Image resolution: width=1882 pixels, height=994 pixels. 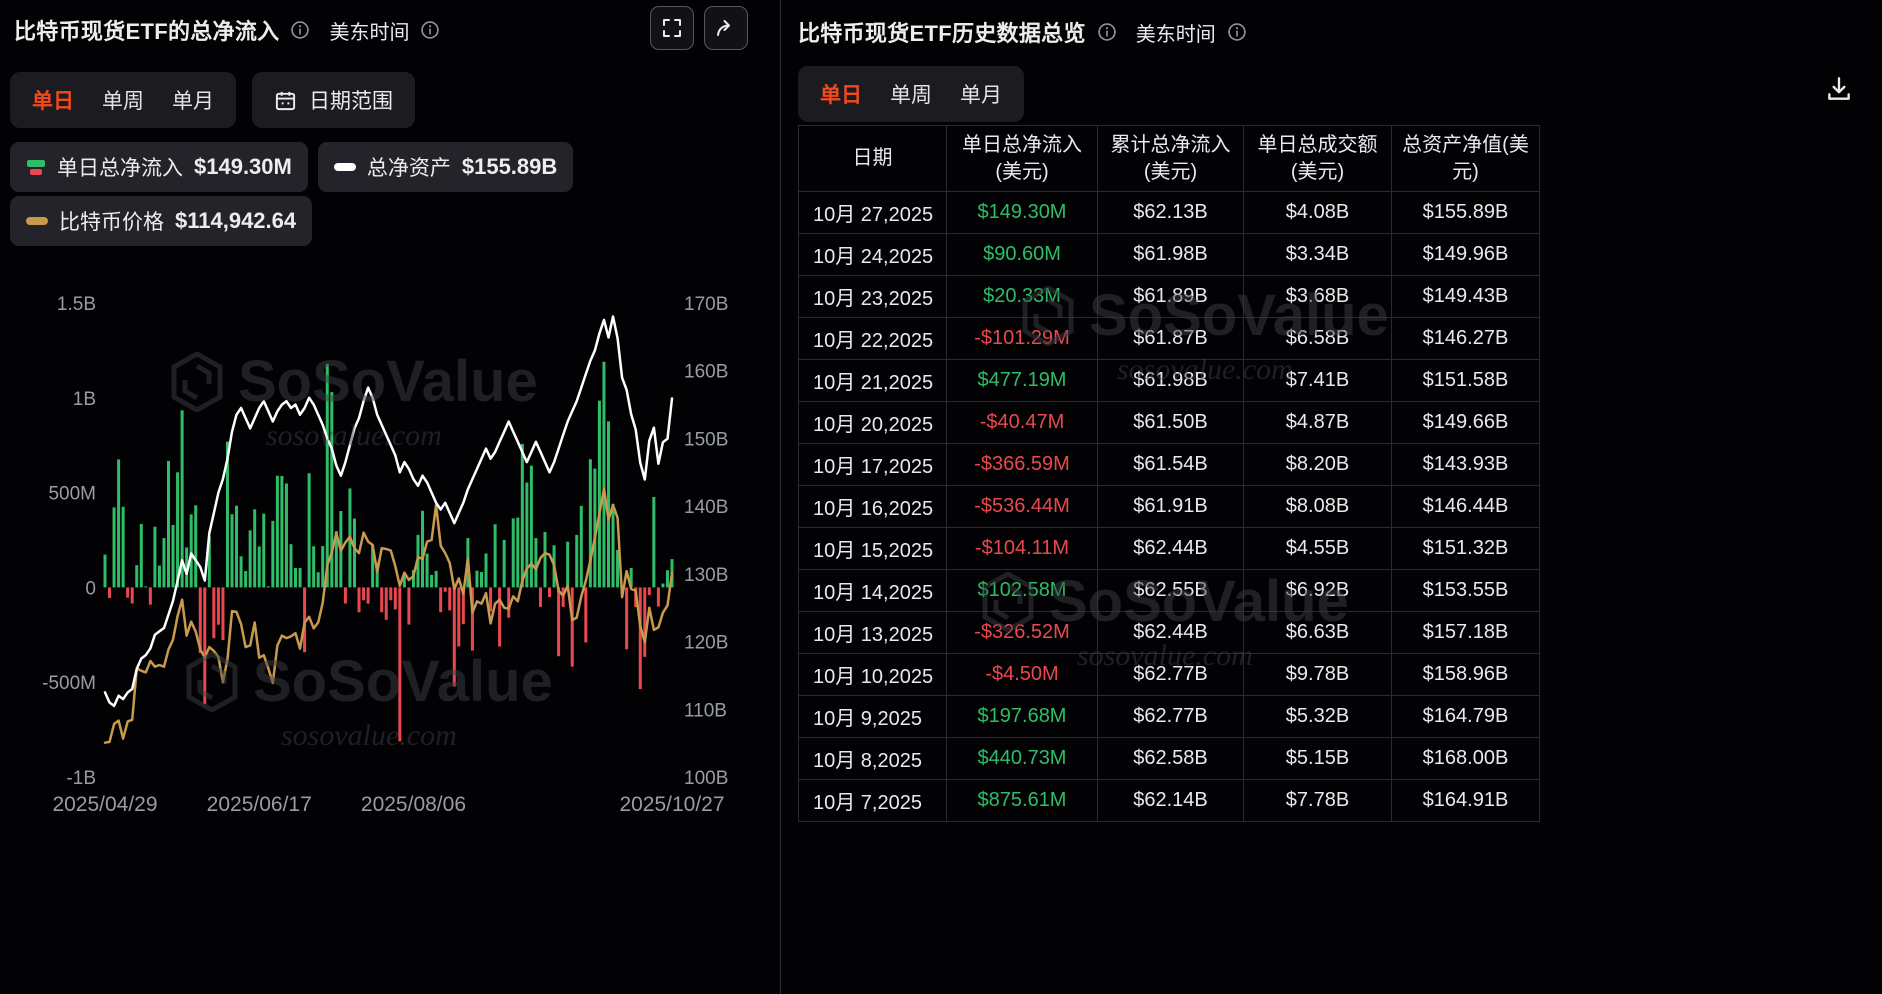 I want to click on cell-date: 10月 23,2025, so click(x=872, y=296).